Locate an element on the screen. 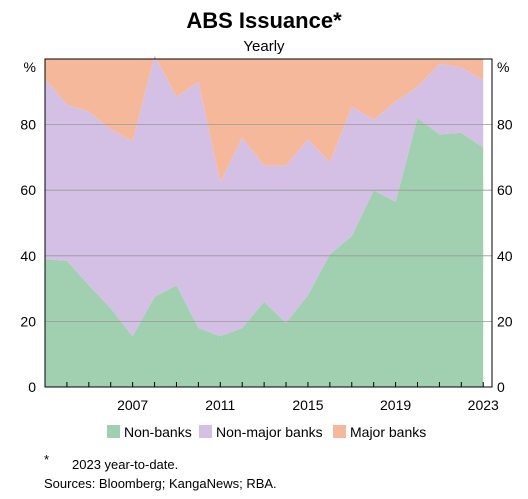 This screenshot has height=499, width=528. y-tick-label-left: 40 is located at coordinates (28, 256).